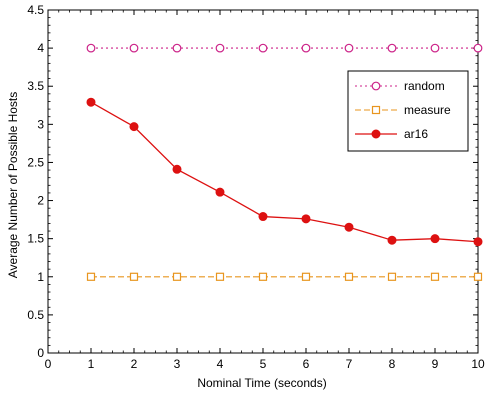  What do you see at coordinates (48, 364) in the screenshot?
I see `x-tick-label: 0` at bounding box center [48, 364].